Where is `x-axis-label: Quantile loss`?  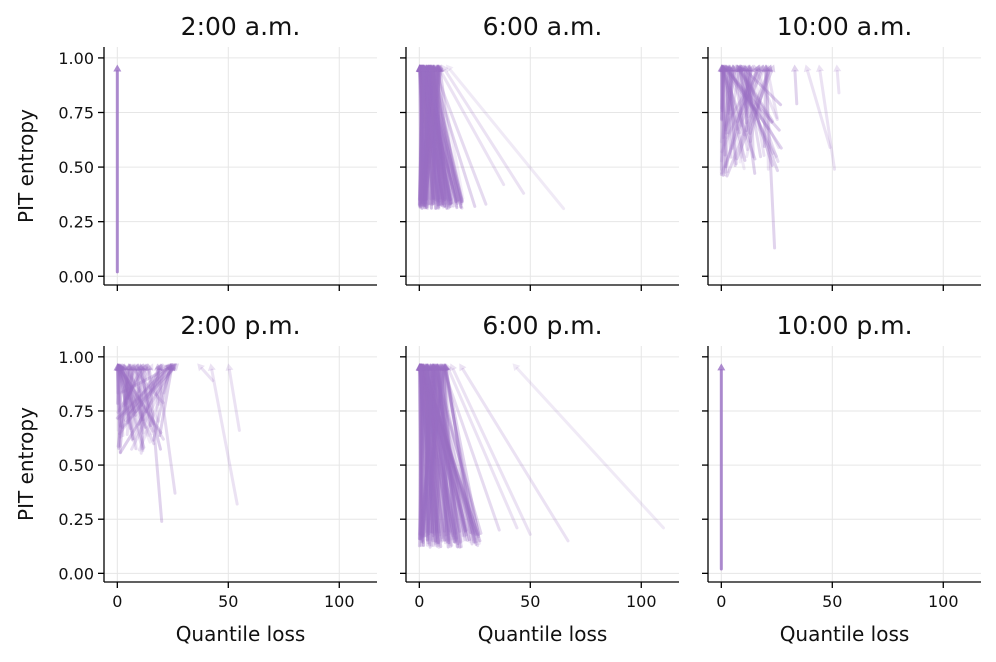 x-axis-label: Quantile loss is located at coordinates (845, 634).